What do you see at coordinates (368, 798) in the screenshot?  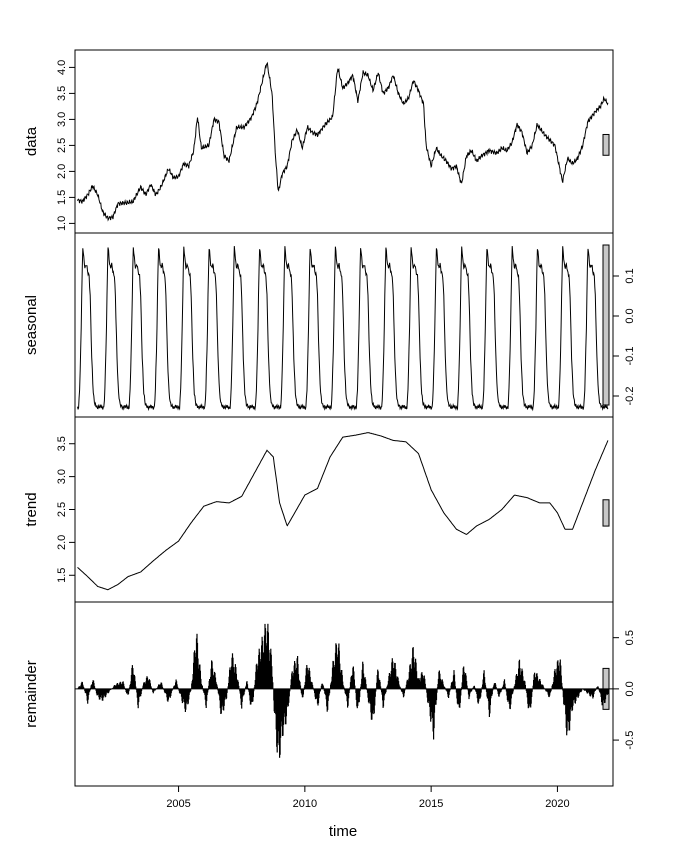 I see `x-axis: 2005 2010 2015 2020` at bounding box center [368, 798].